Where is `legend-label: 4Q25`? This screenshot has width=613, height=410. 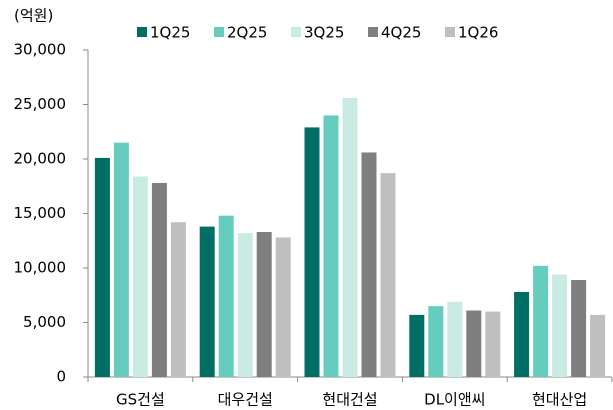
legend-label: 4Q25 is located at coordinates (401, 33).